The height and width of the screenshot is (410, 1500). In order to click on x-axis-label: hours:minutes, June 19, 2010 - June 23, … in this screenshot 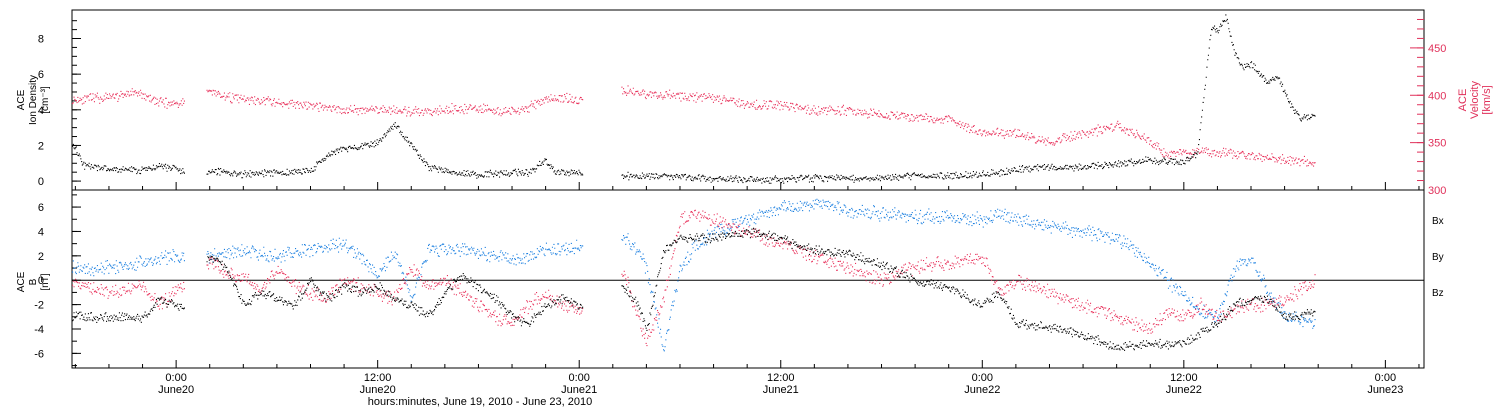, I will do `click(480, 402)`.